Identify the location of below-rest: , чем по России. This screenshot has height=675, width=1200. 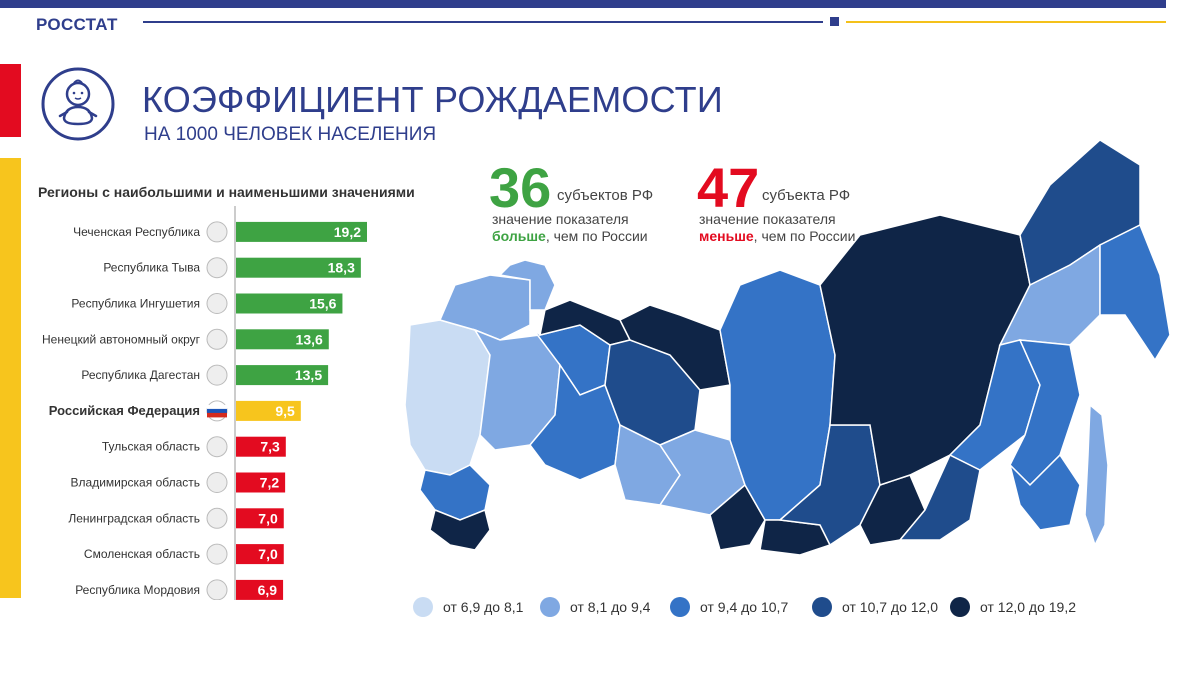
(804, 236).